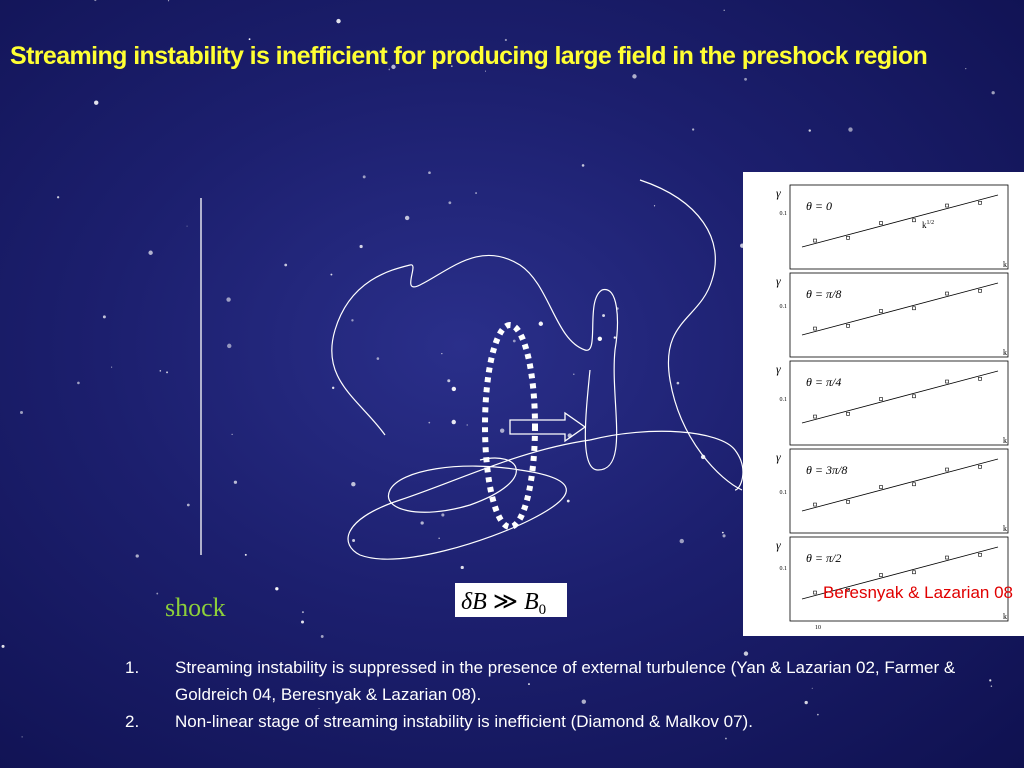 This screenshot has width=1024, height=768. What do you see at coordinates (928, 225) in the screenshot?
I see `annotation: k1/2` at bounding box center [928, 225].